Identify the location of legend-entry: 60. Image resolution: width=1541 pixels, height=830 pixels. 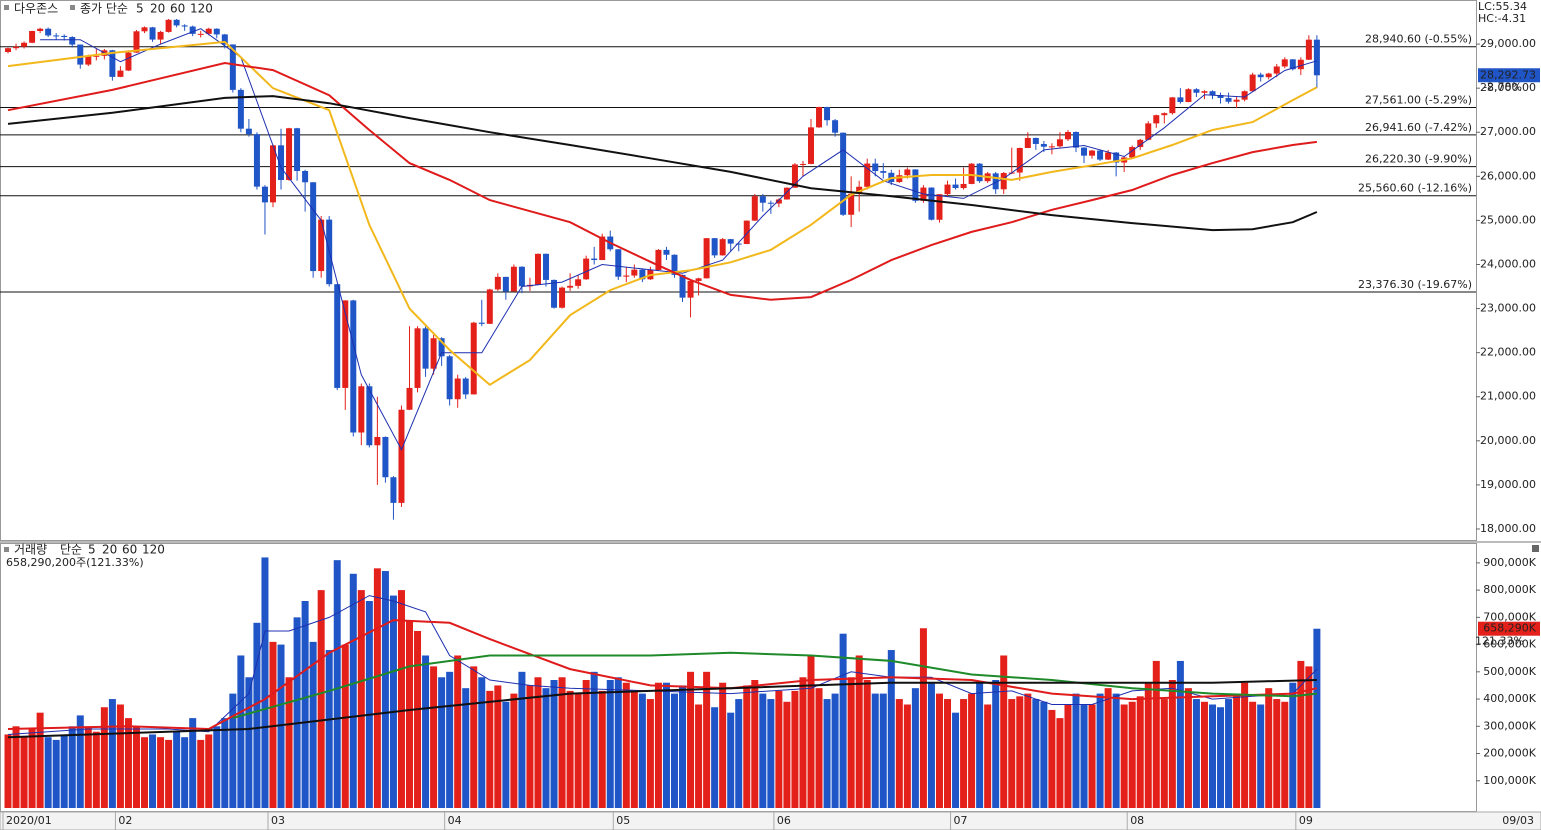
(177, 9).